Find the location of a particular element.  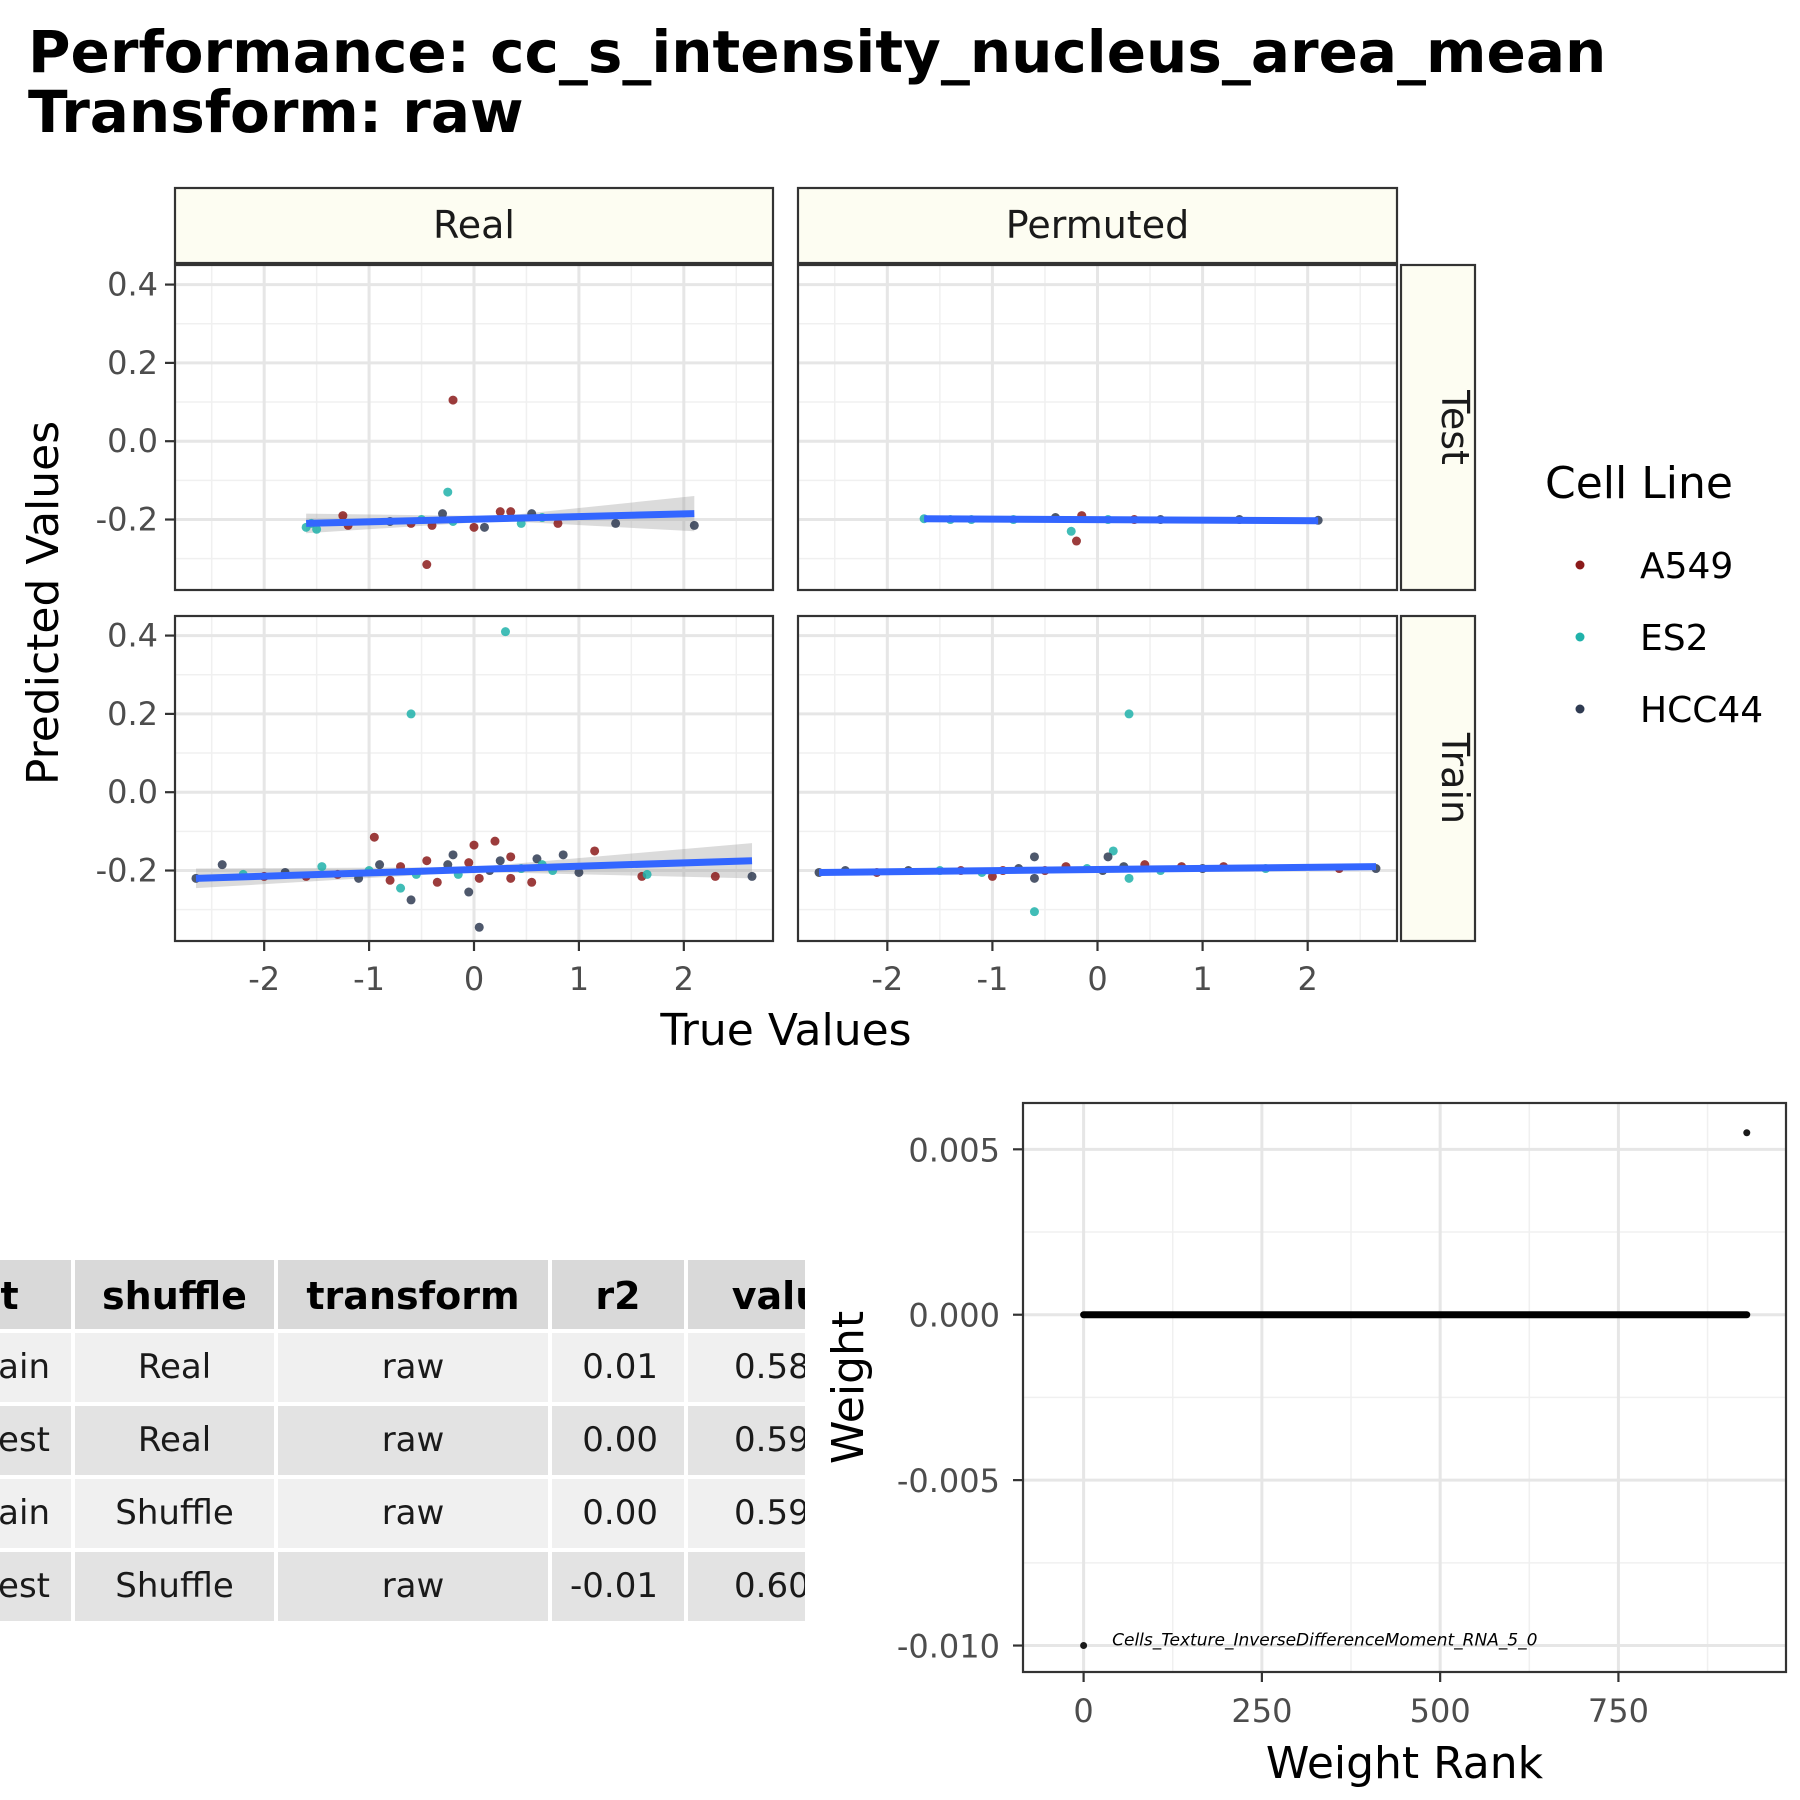

strip-train is located at coordinates (1438, 778).